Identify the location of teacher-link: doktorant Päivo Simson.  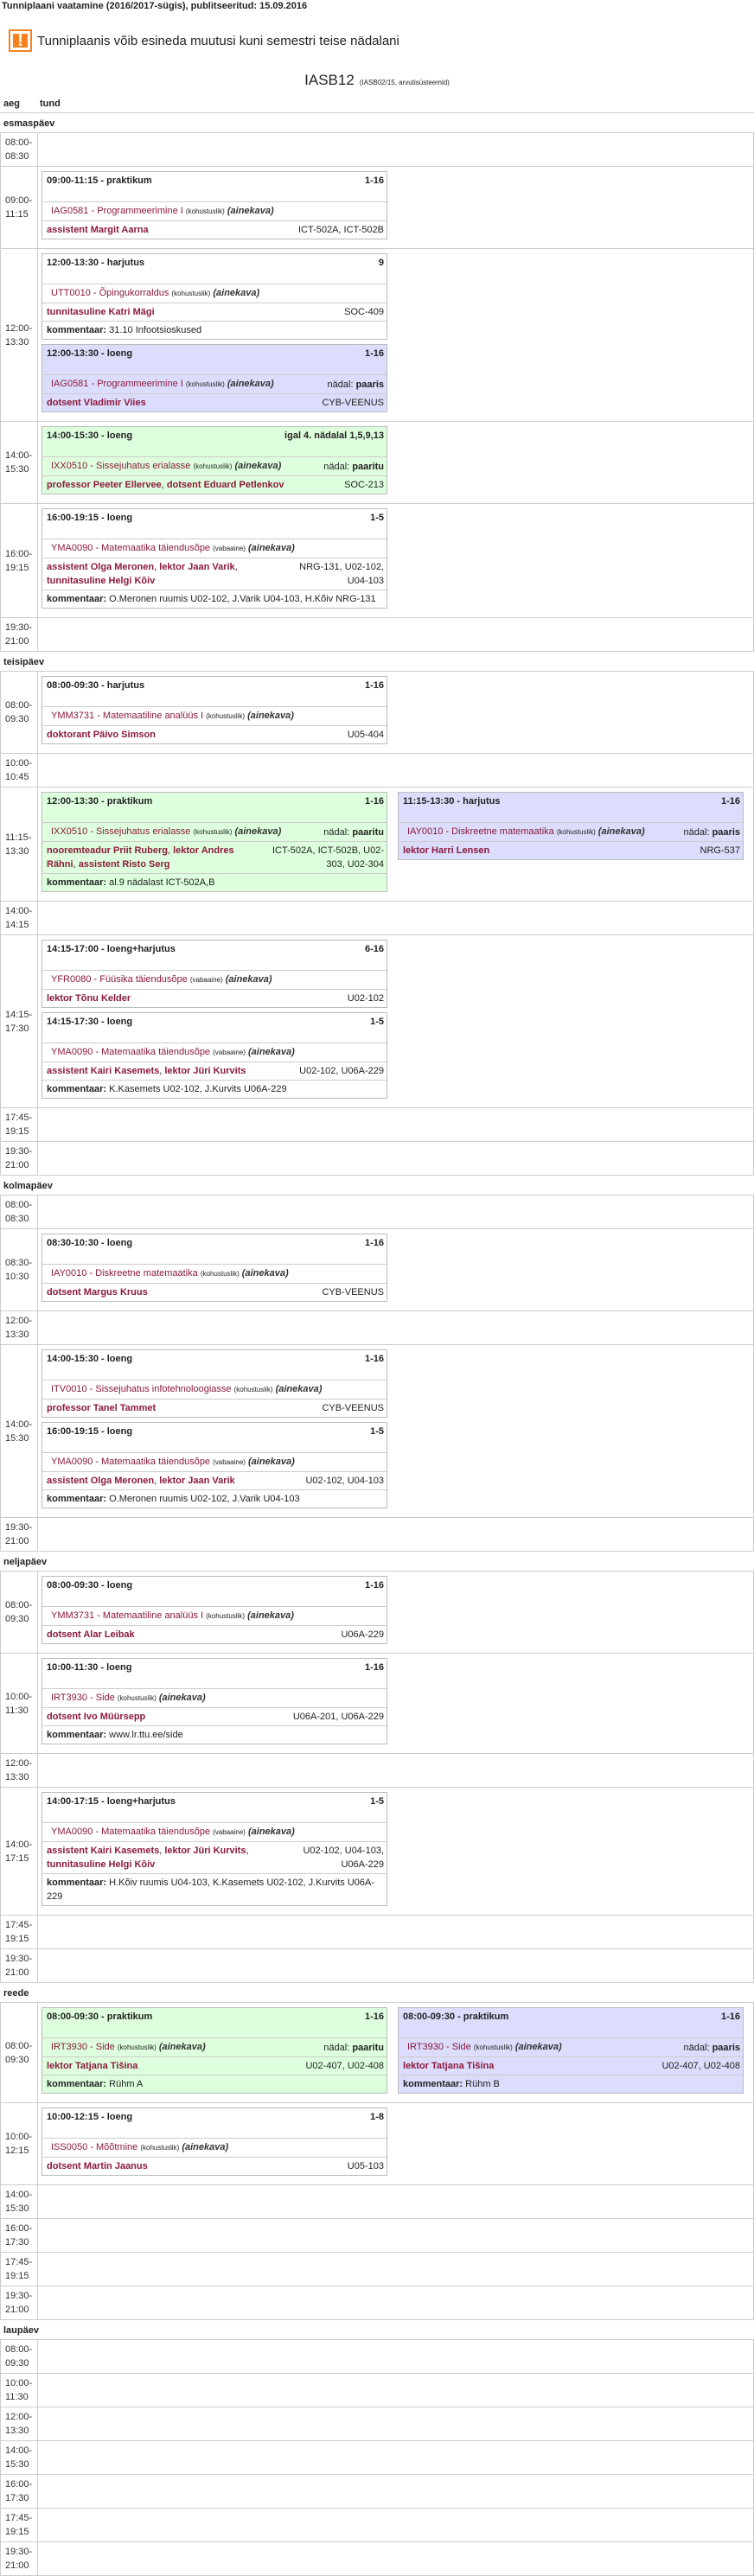
(101, 735).